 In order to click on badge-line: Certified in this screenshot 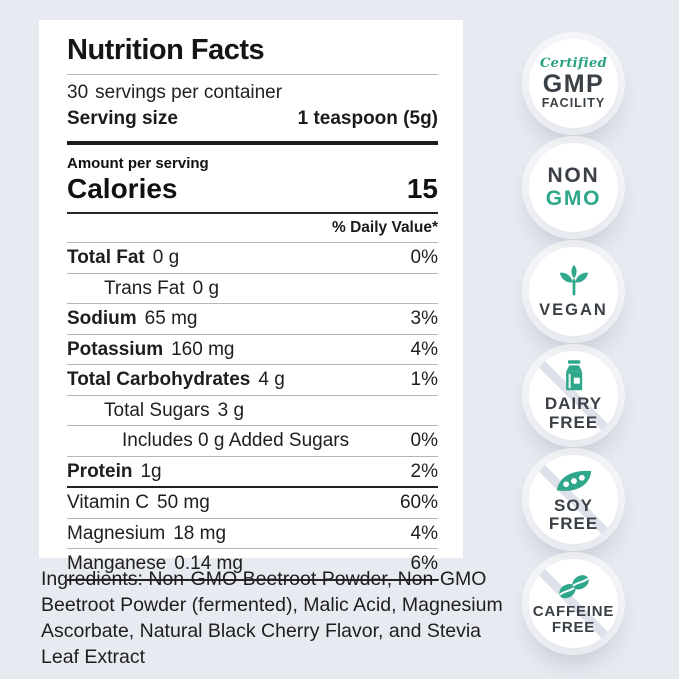, I will do `click(573, 63)`.